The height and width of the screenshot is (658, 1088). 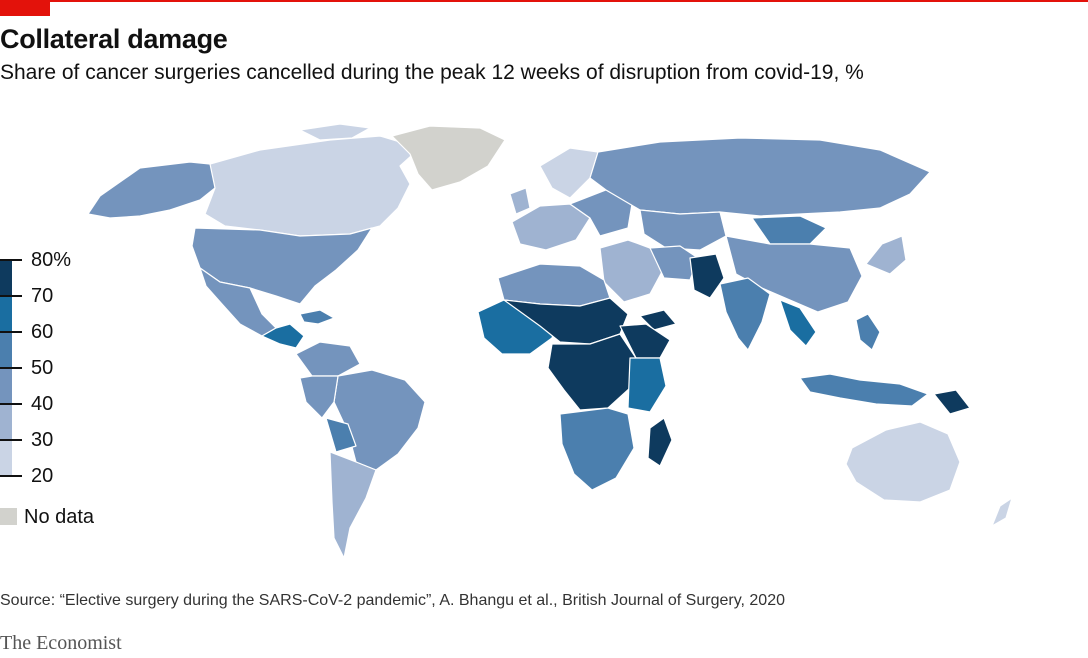 What do you see at coordinates (903, 462) in the screenshot?
I see `region-australia` at bounding box center [903, 462].